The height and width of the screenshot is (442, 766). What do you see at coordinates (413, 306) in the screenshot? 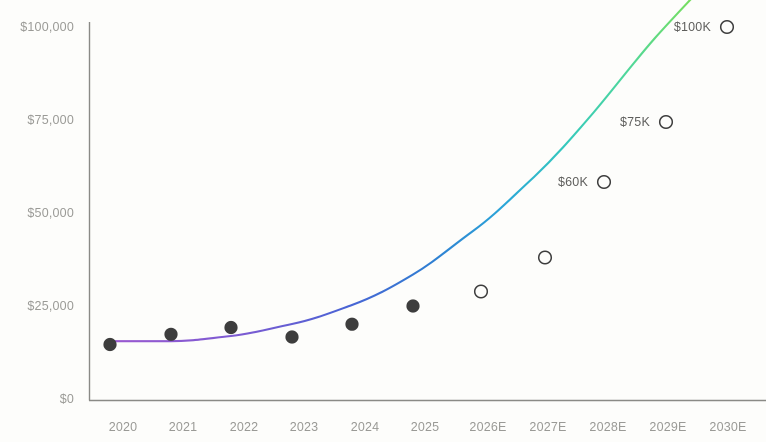
I see `data-point-2025` at bounding box center [413, 306].